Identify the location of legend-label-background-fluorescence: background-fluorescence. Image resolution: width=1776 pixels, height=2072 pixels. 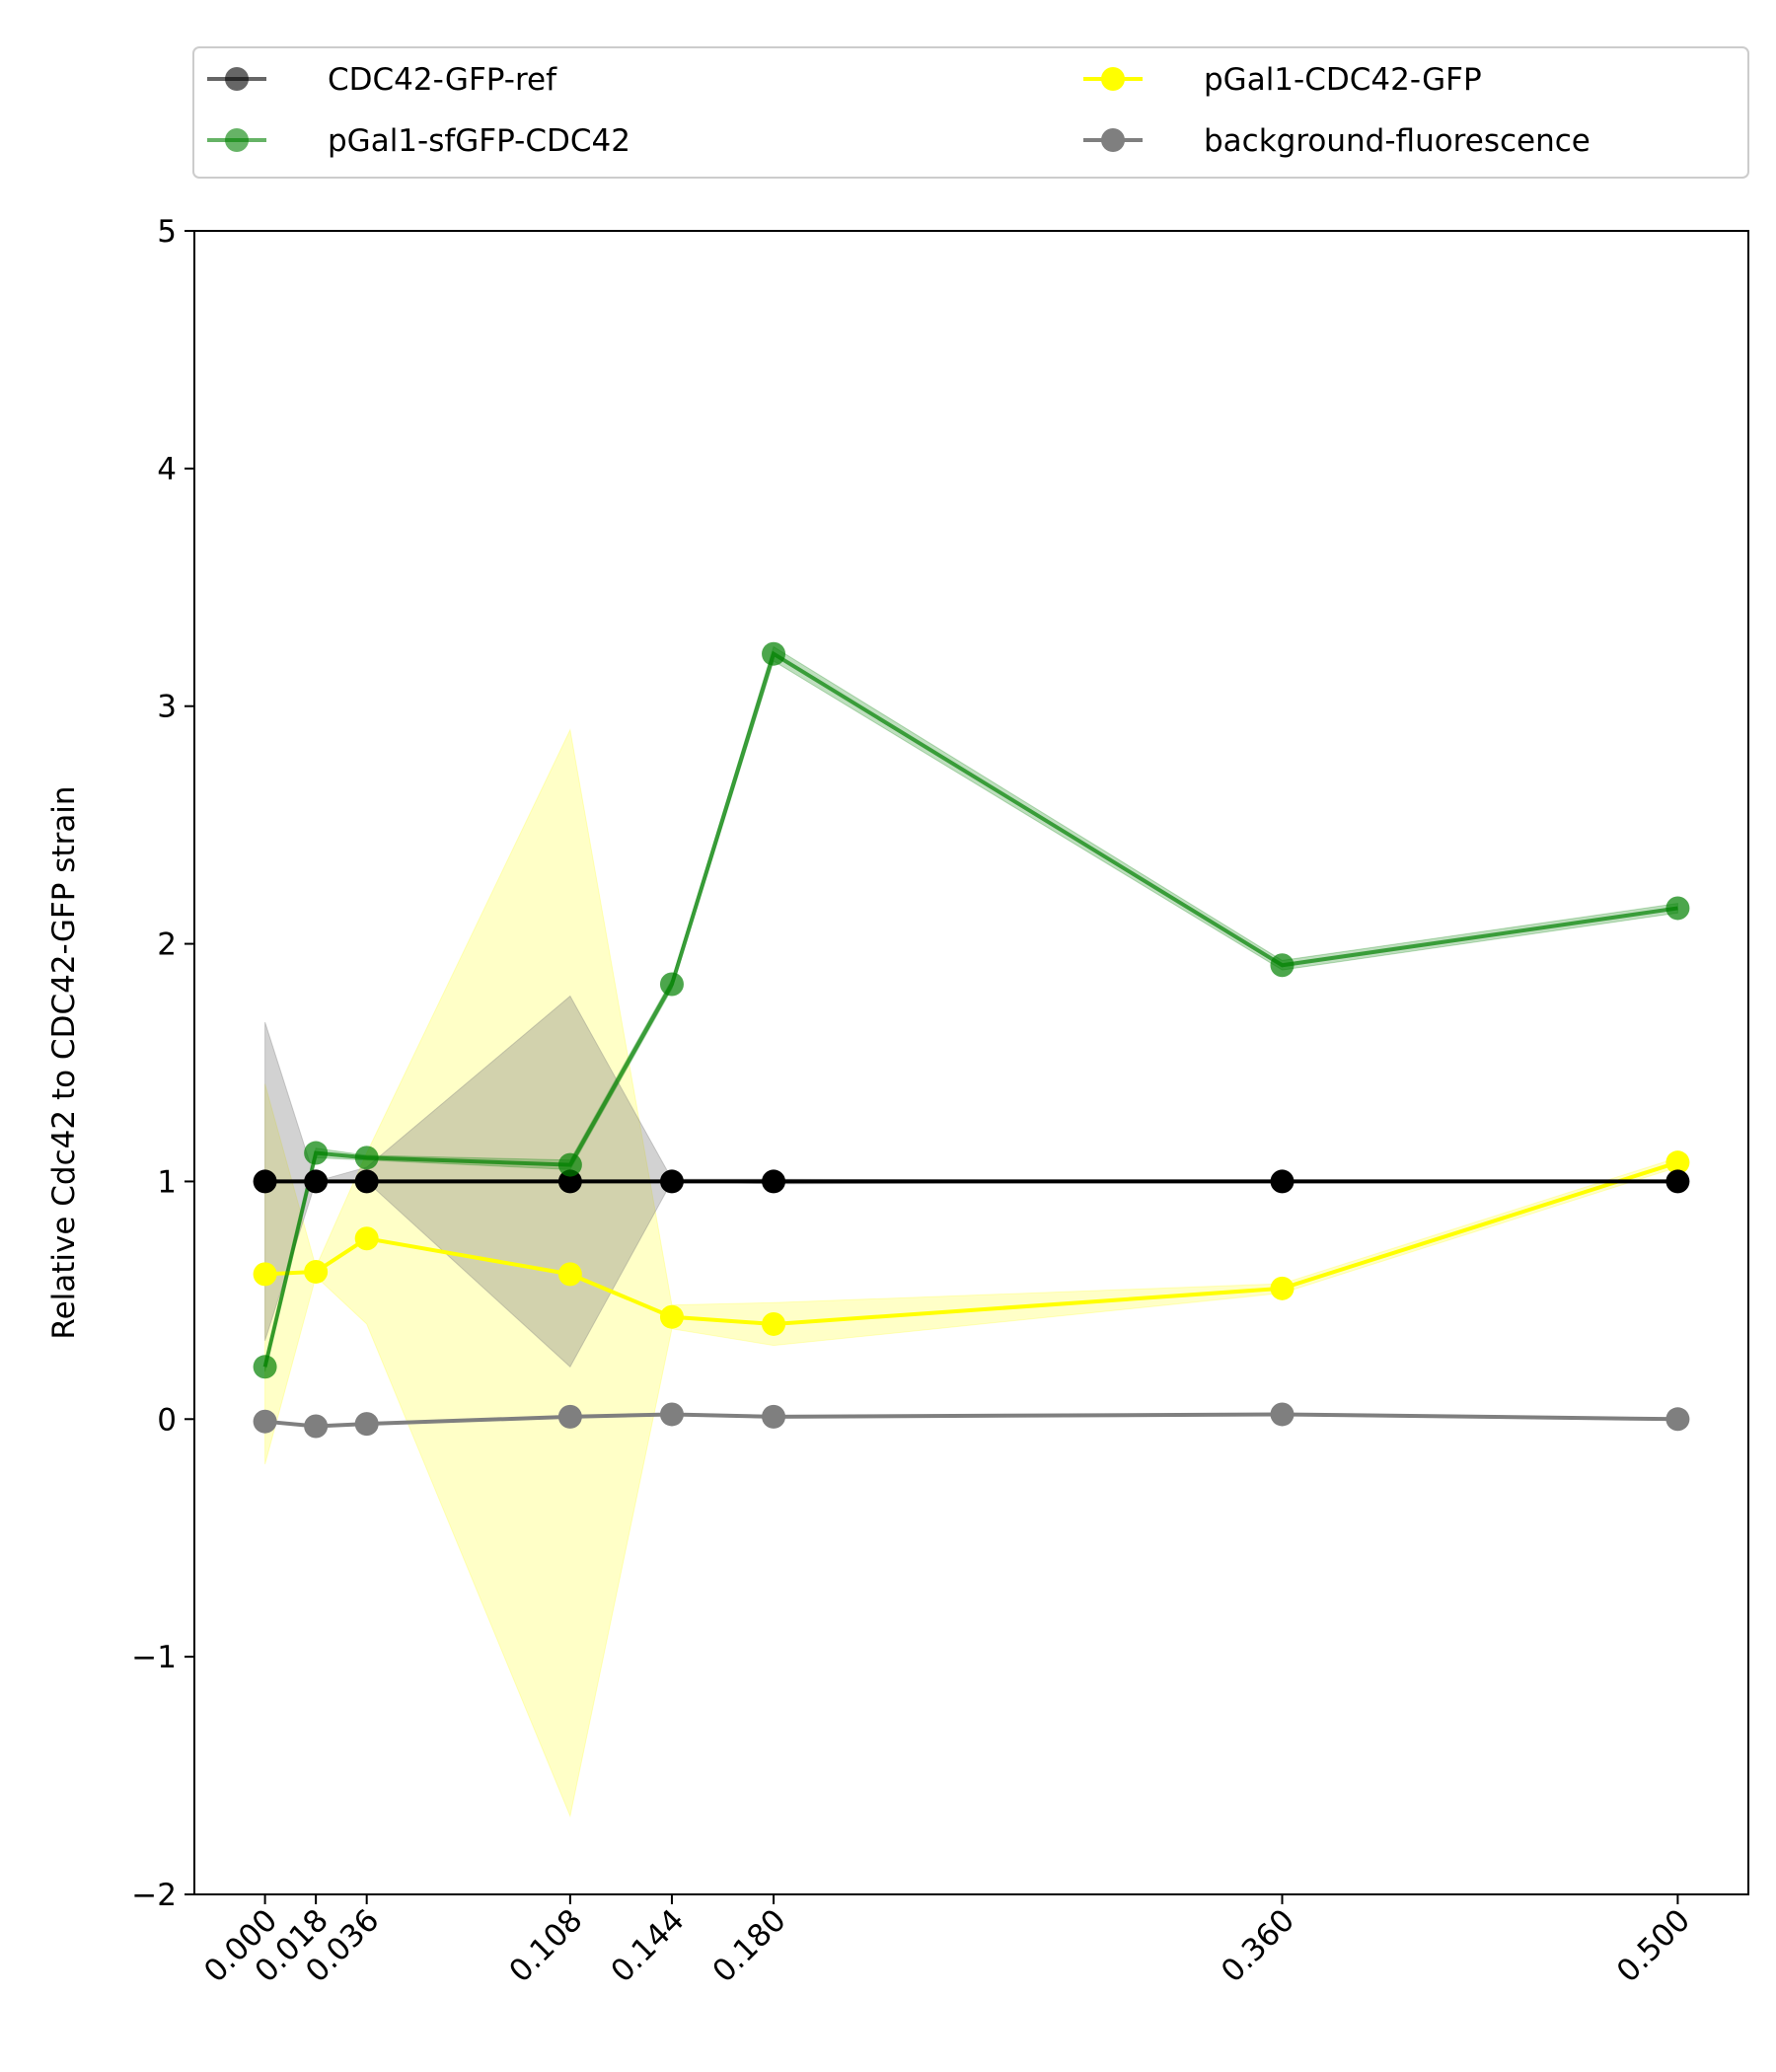
(1398, 141).